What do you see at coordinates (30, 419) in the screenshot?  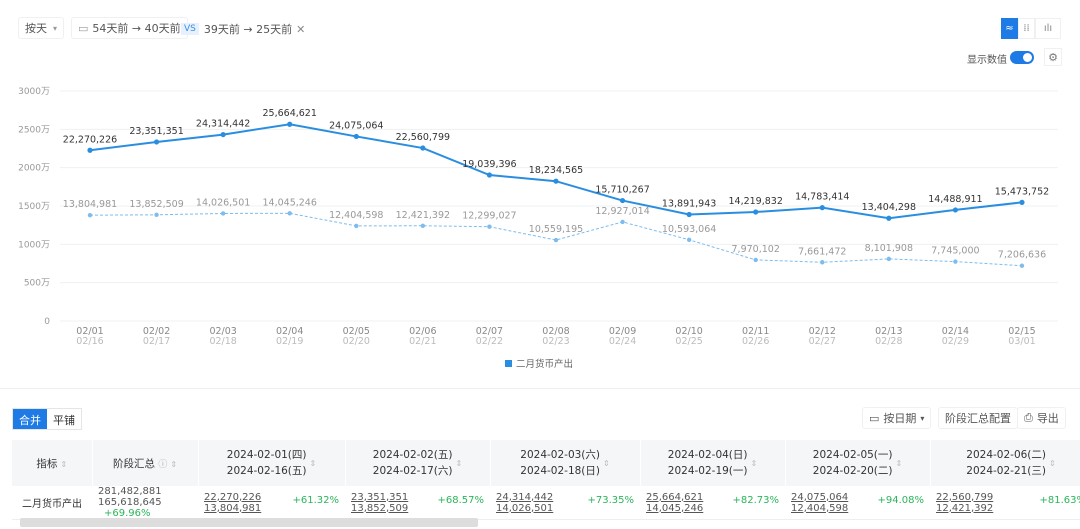 I see `merge-tab: 合并` at bounding box center [30, 419].